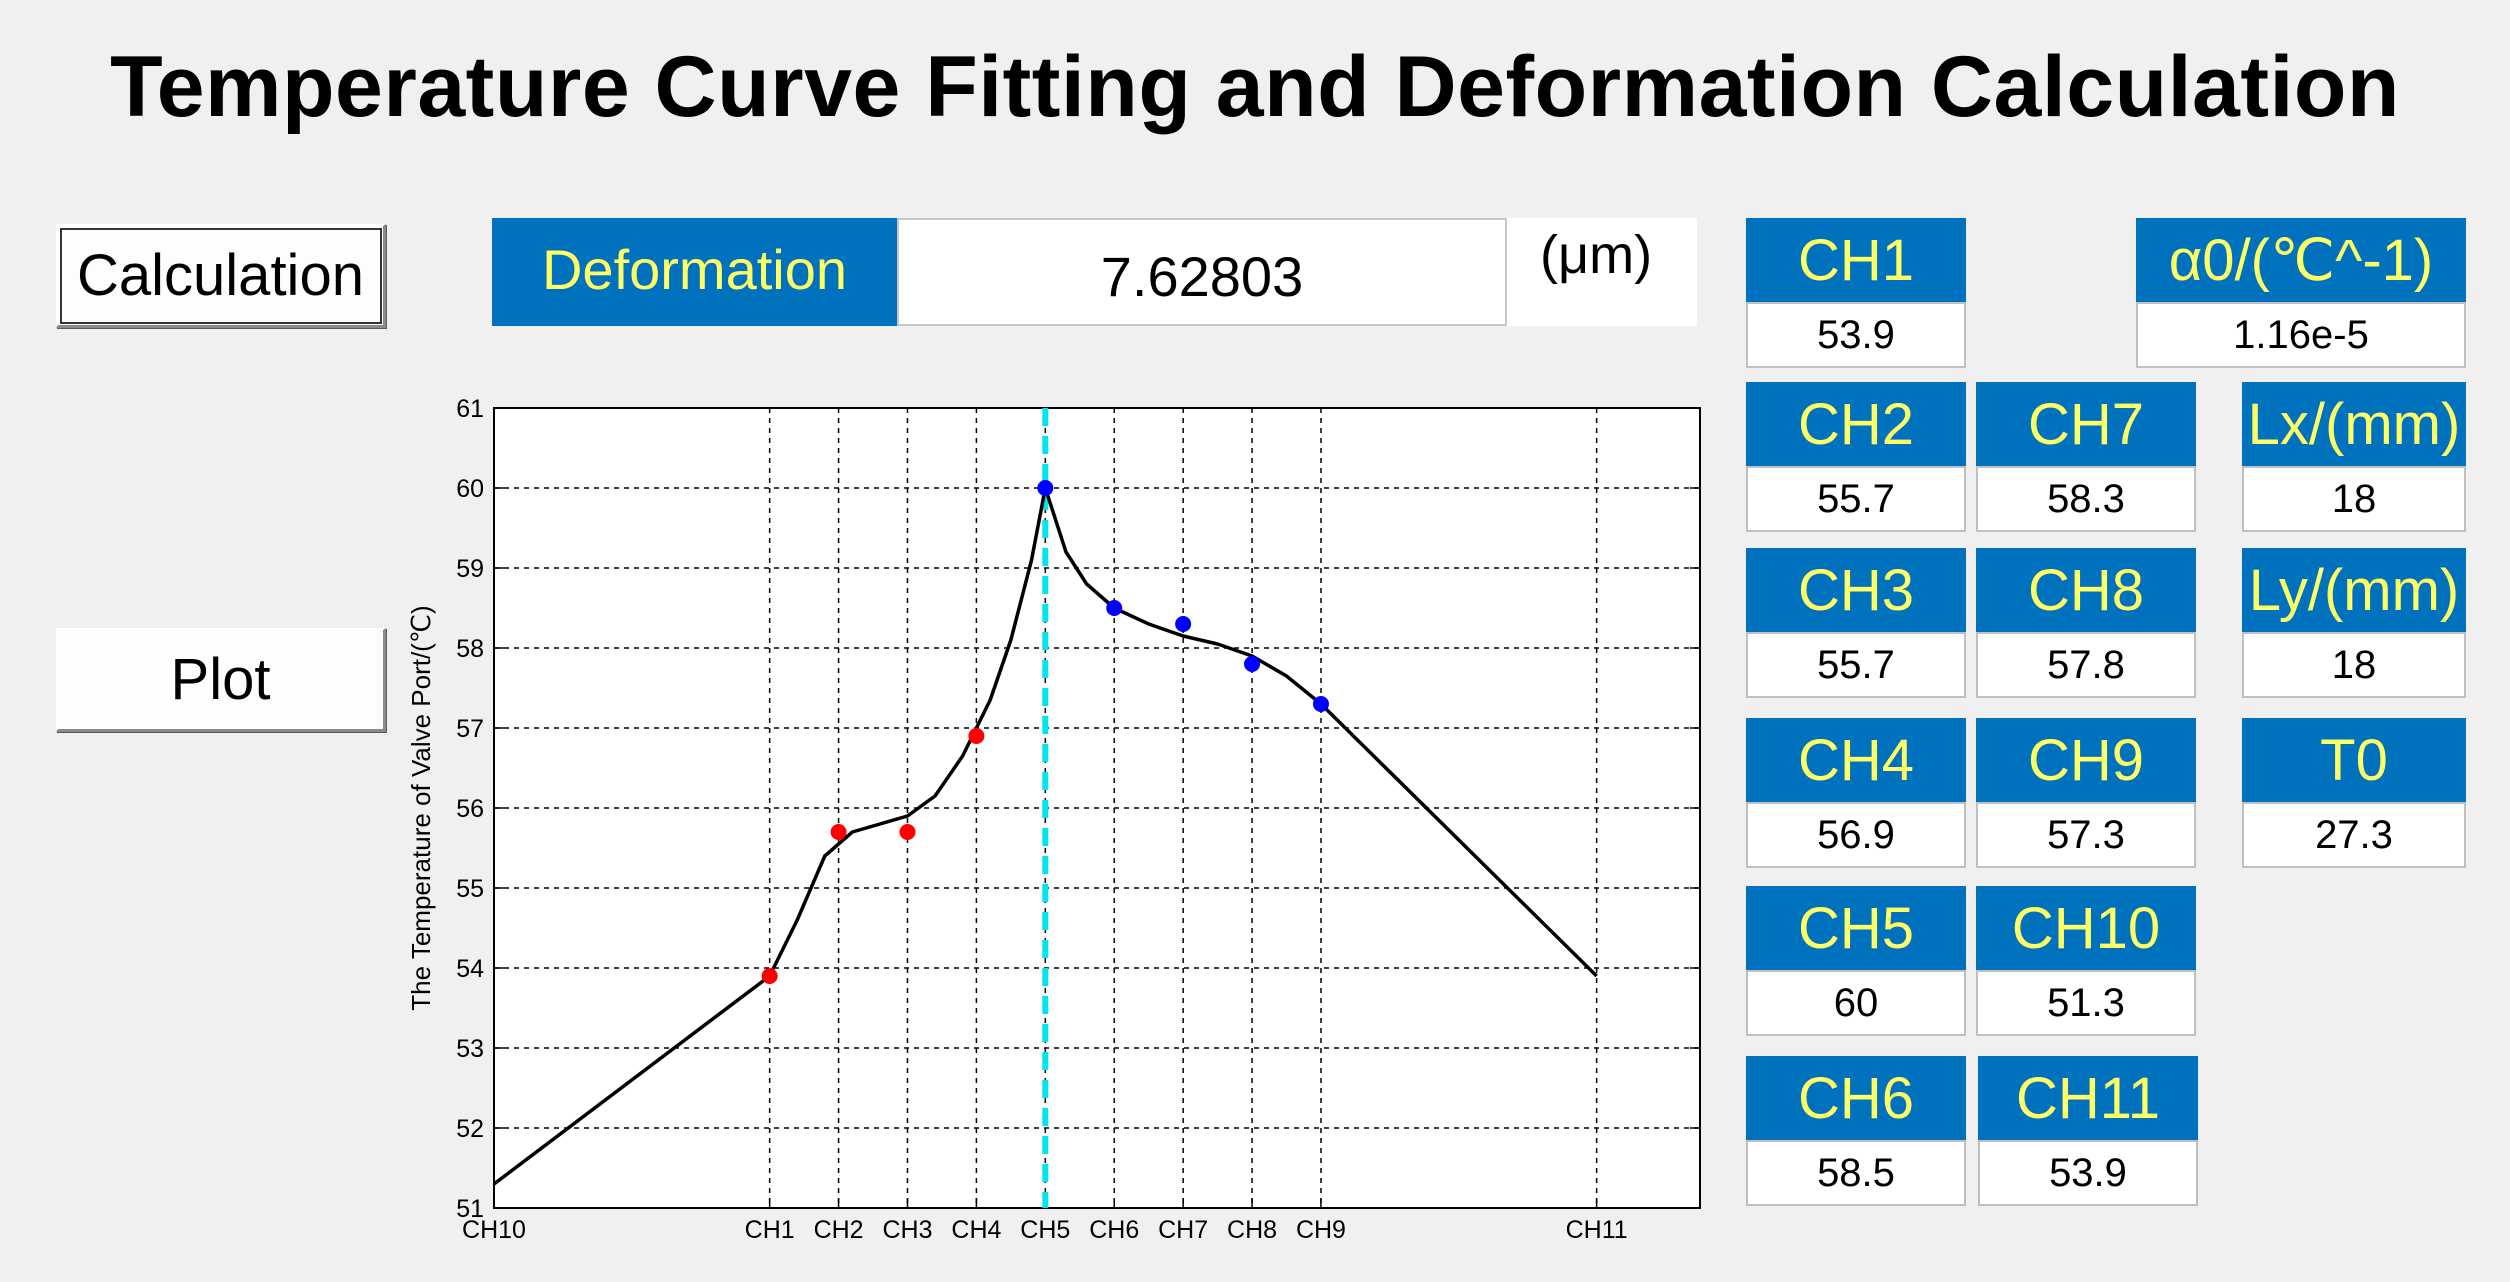  Describe the element at coordinates (1856, 928) in the screenshot. I see `ch5-header: CH5` at that location.